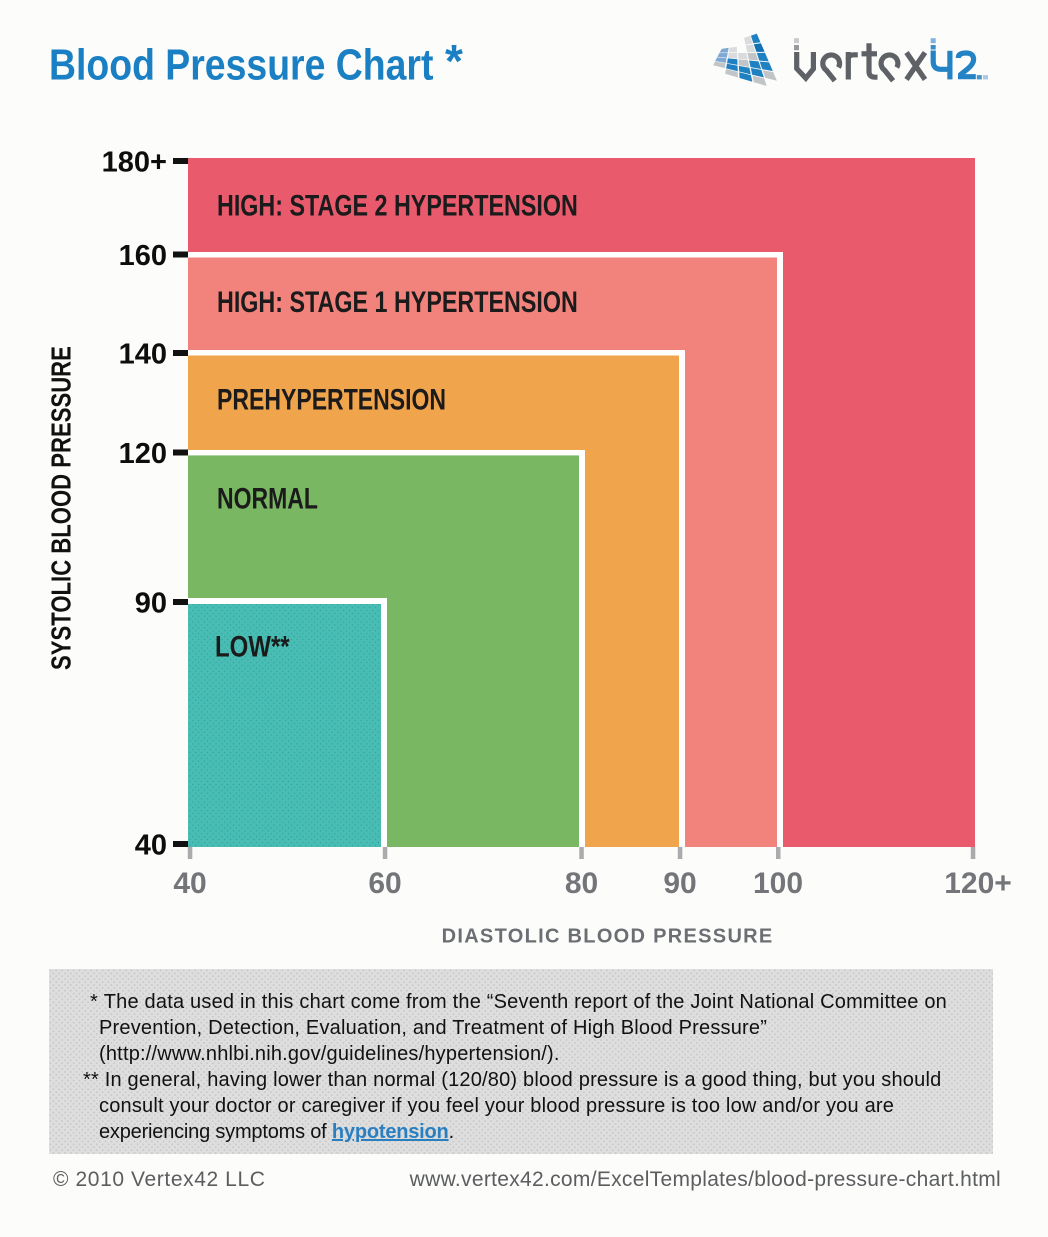 Image resolution: width=1048 pixels, height=1237 pixels. What do you see at coordinates (608, 937) in the screenshot?
I see `svg-text: DIASTOLIC BLOOD PRESSURE` at bounding box center [608, 937].